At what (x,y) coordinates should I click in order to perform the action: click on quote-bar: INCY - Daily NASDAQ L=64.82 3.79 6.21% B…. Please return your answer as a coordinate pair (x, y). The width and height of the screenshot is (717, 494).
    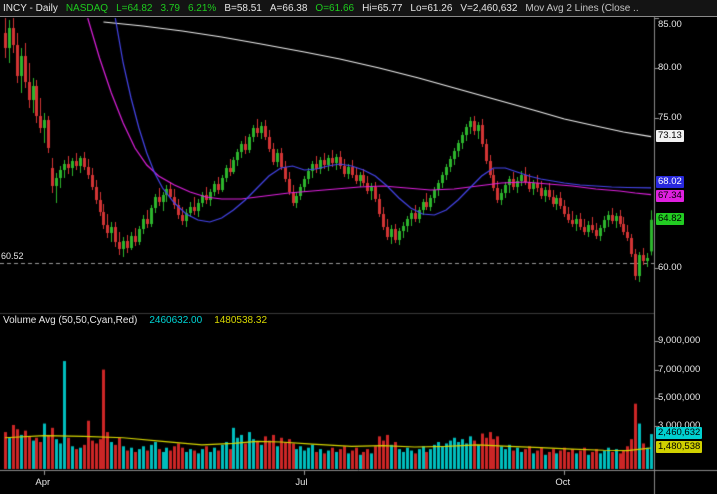
    Looking at the image, I should click on (358, 8).